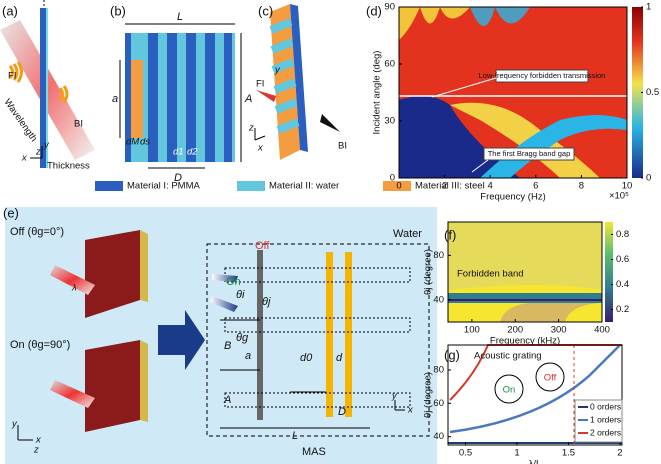 Image resolution: width=661 pixels, height=464 pixels. I want to click on colorbar-tick-label: 0.2, so click(622, 309).